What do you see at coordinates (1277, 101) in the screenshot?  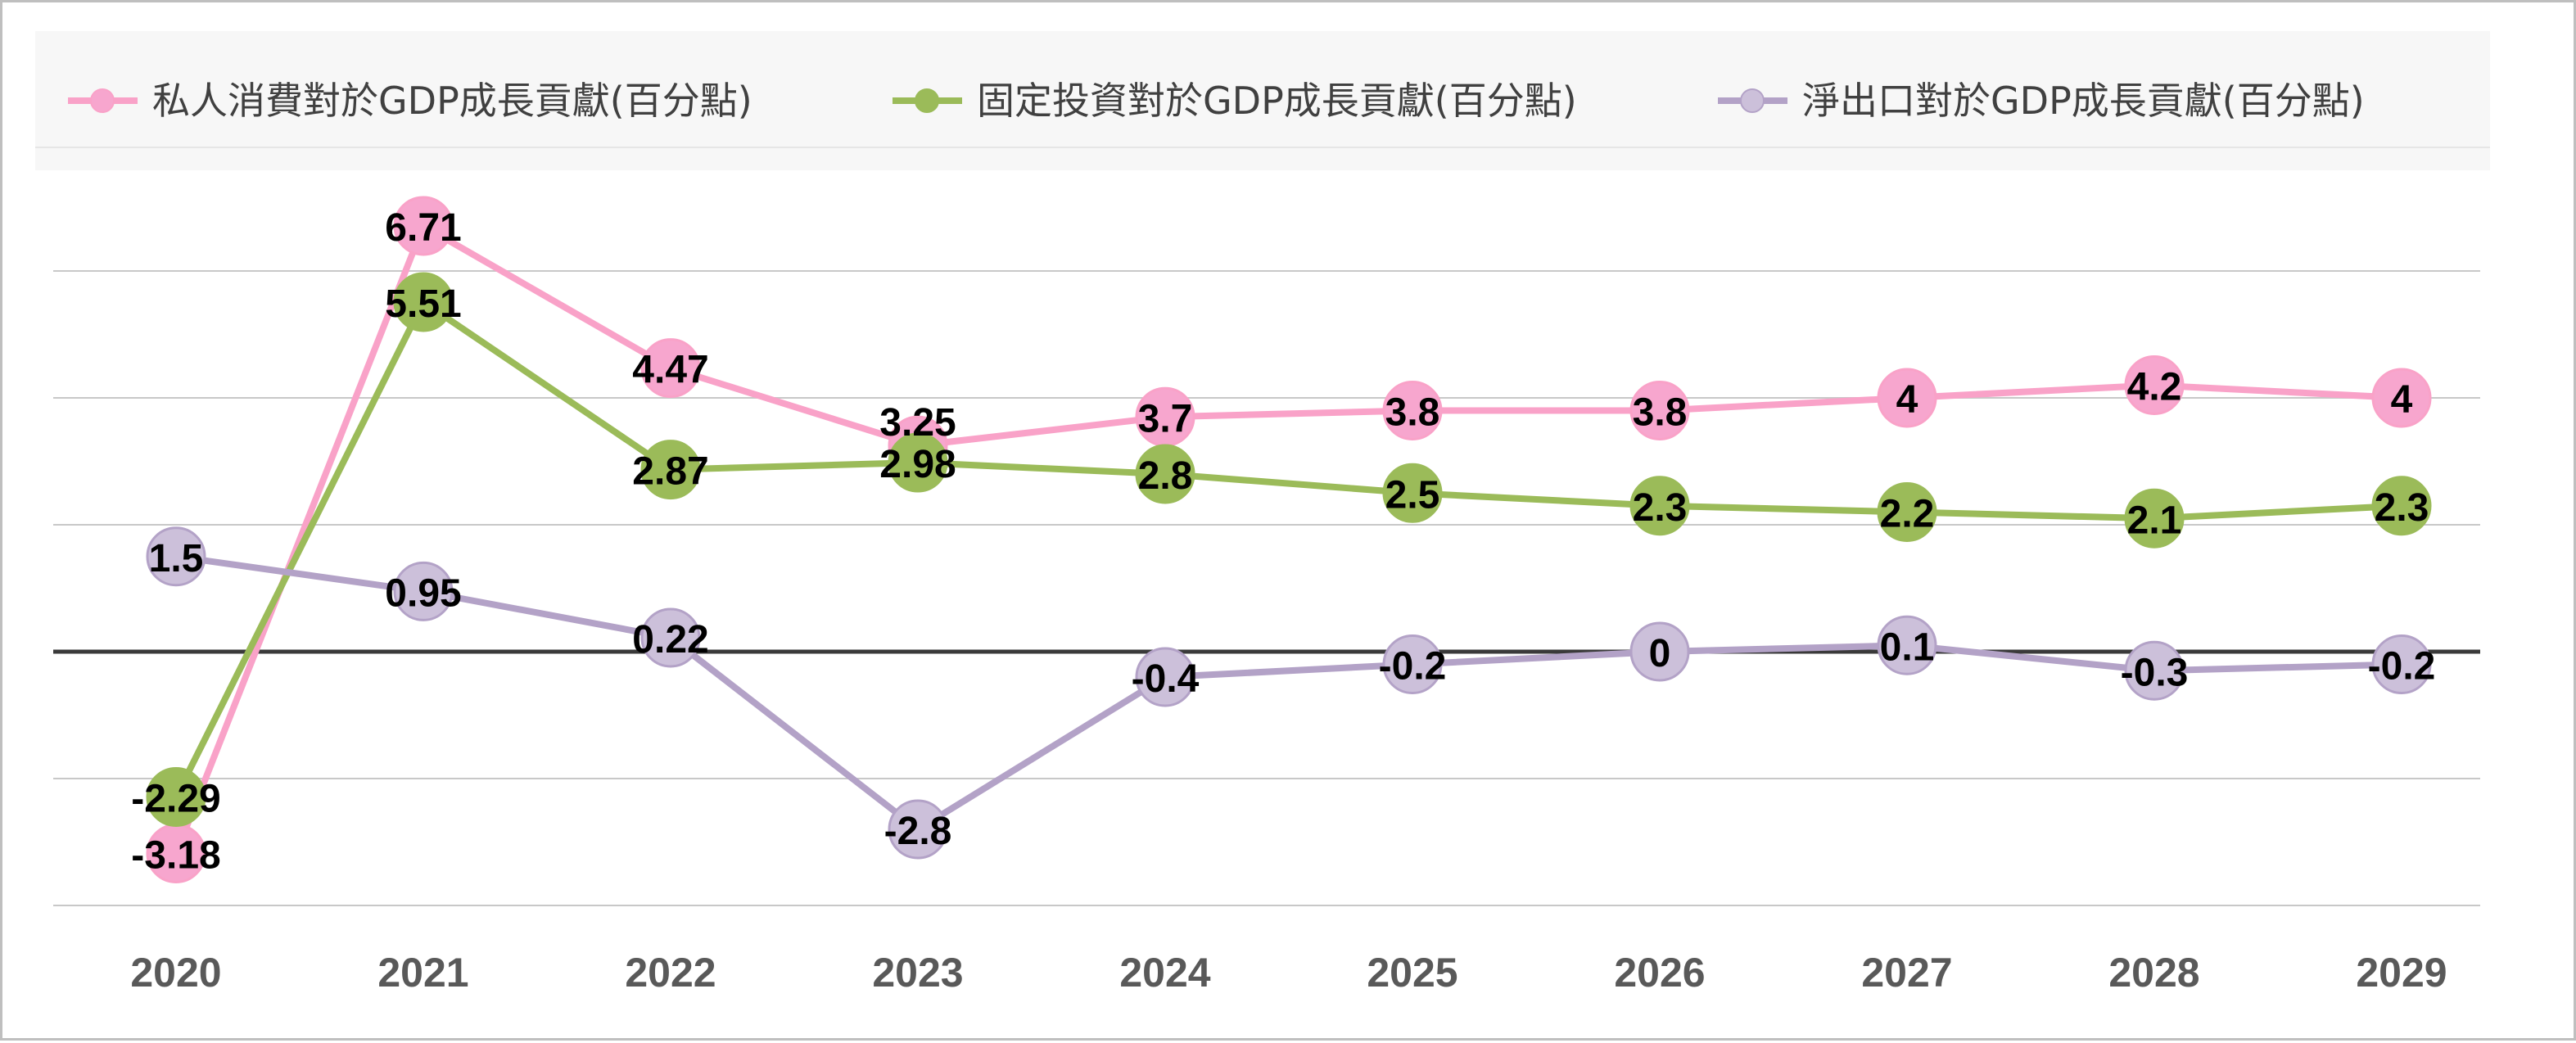 I see `legend-label: 固定投資對於GDP成長貢獻(百分點)` at bounding box center [1277, 101].